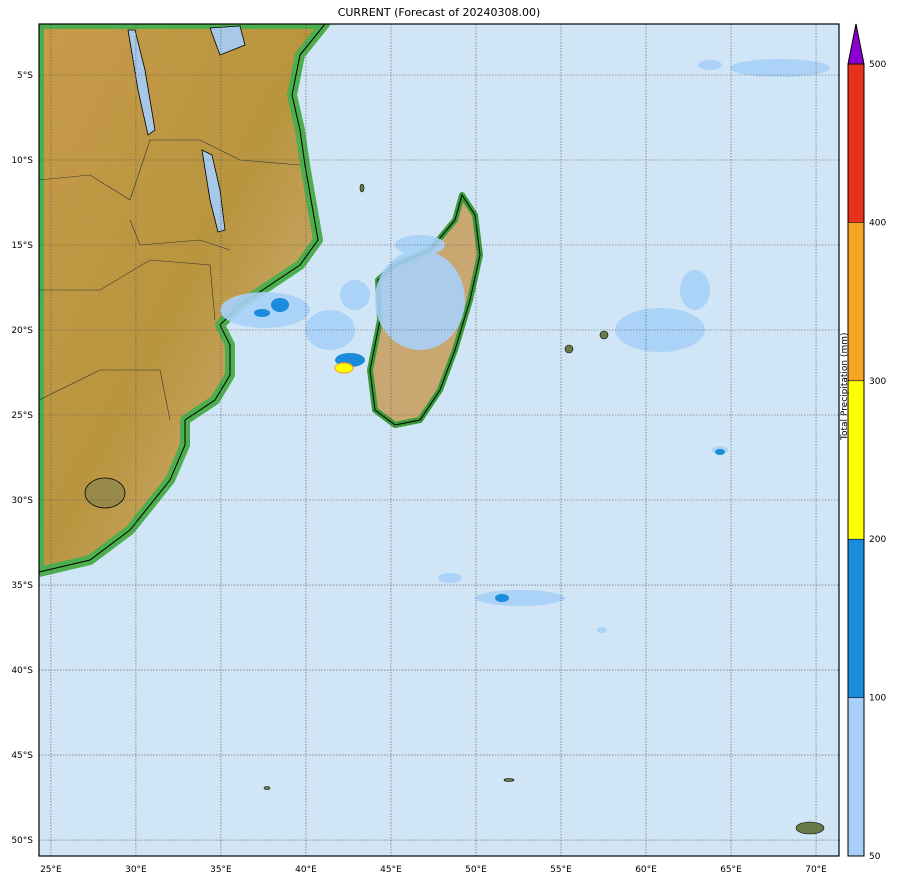 Image resolution: width=914 pixels, height=884 pixels. I want to click on map-title: CURRENT (Forecast of 20240308.00), so click(439, 12).